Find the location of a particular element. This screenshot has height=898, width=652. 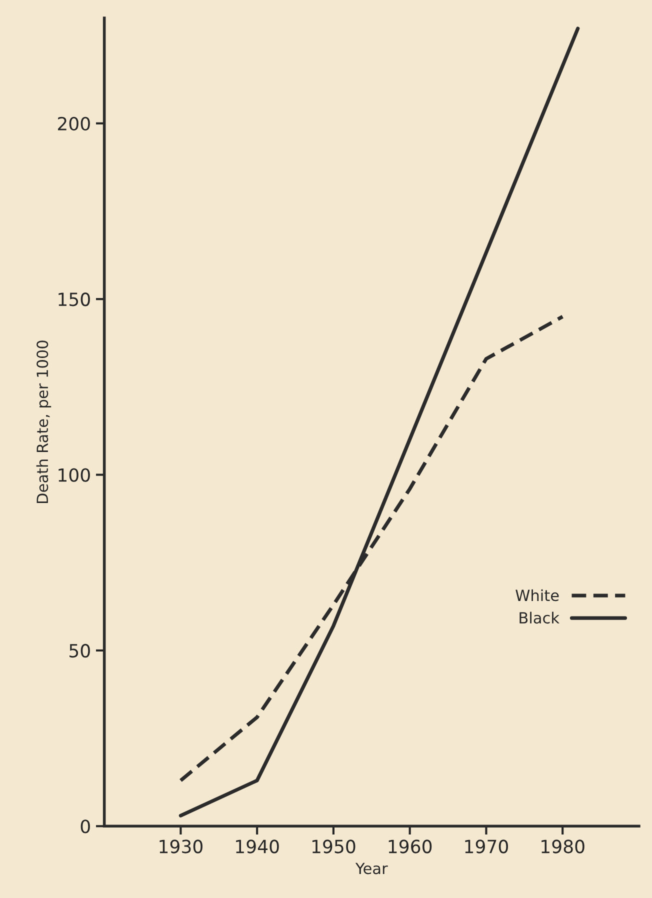

x-tick-label: 1960 is located at coordinates (410, 847).